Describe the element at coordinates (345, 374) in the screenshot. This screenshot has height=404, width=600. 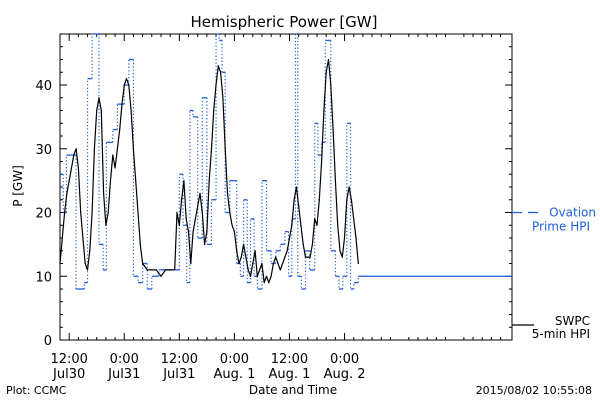
I see `x-tick-label-date: Aug. 2` at that location.